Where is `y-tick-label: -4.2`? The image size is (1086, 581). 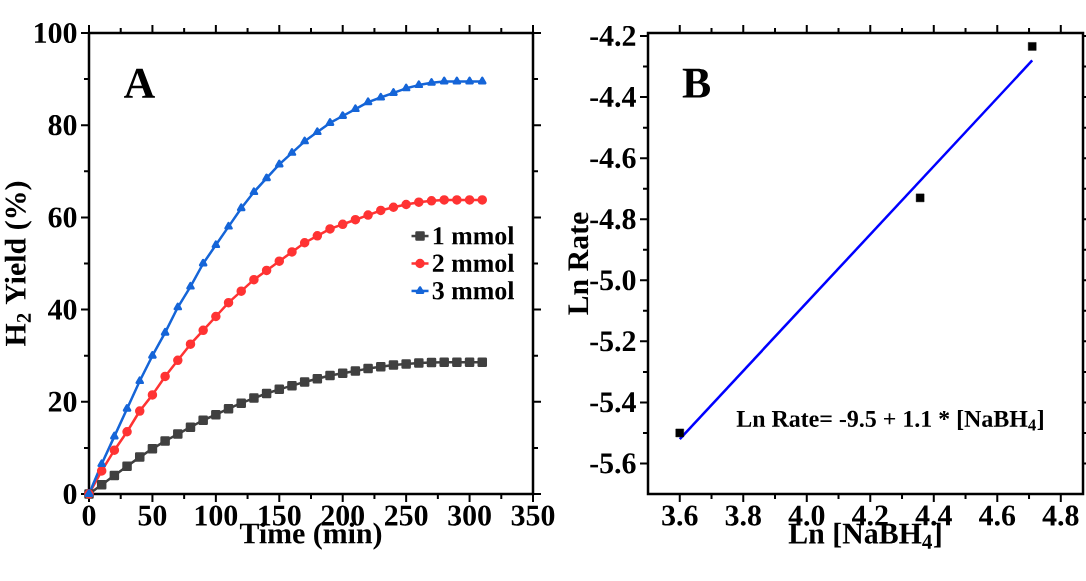
y-tick-label: -4.2 is located at coordinates (613, 36).